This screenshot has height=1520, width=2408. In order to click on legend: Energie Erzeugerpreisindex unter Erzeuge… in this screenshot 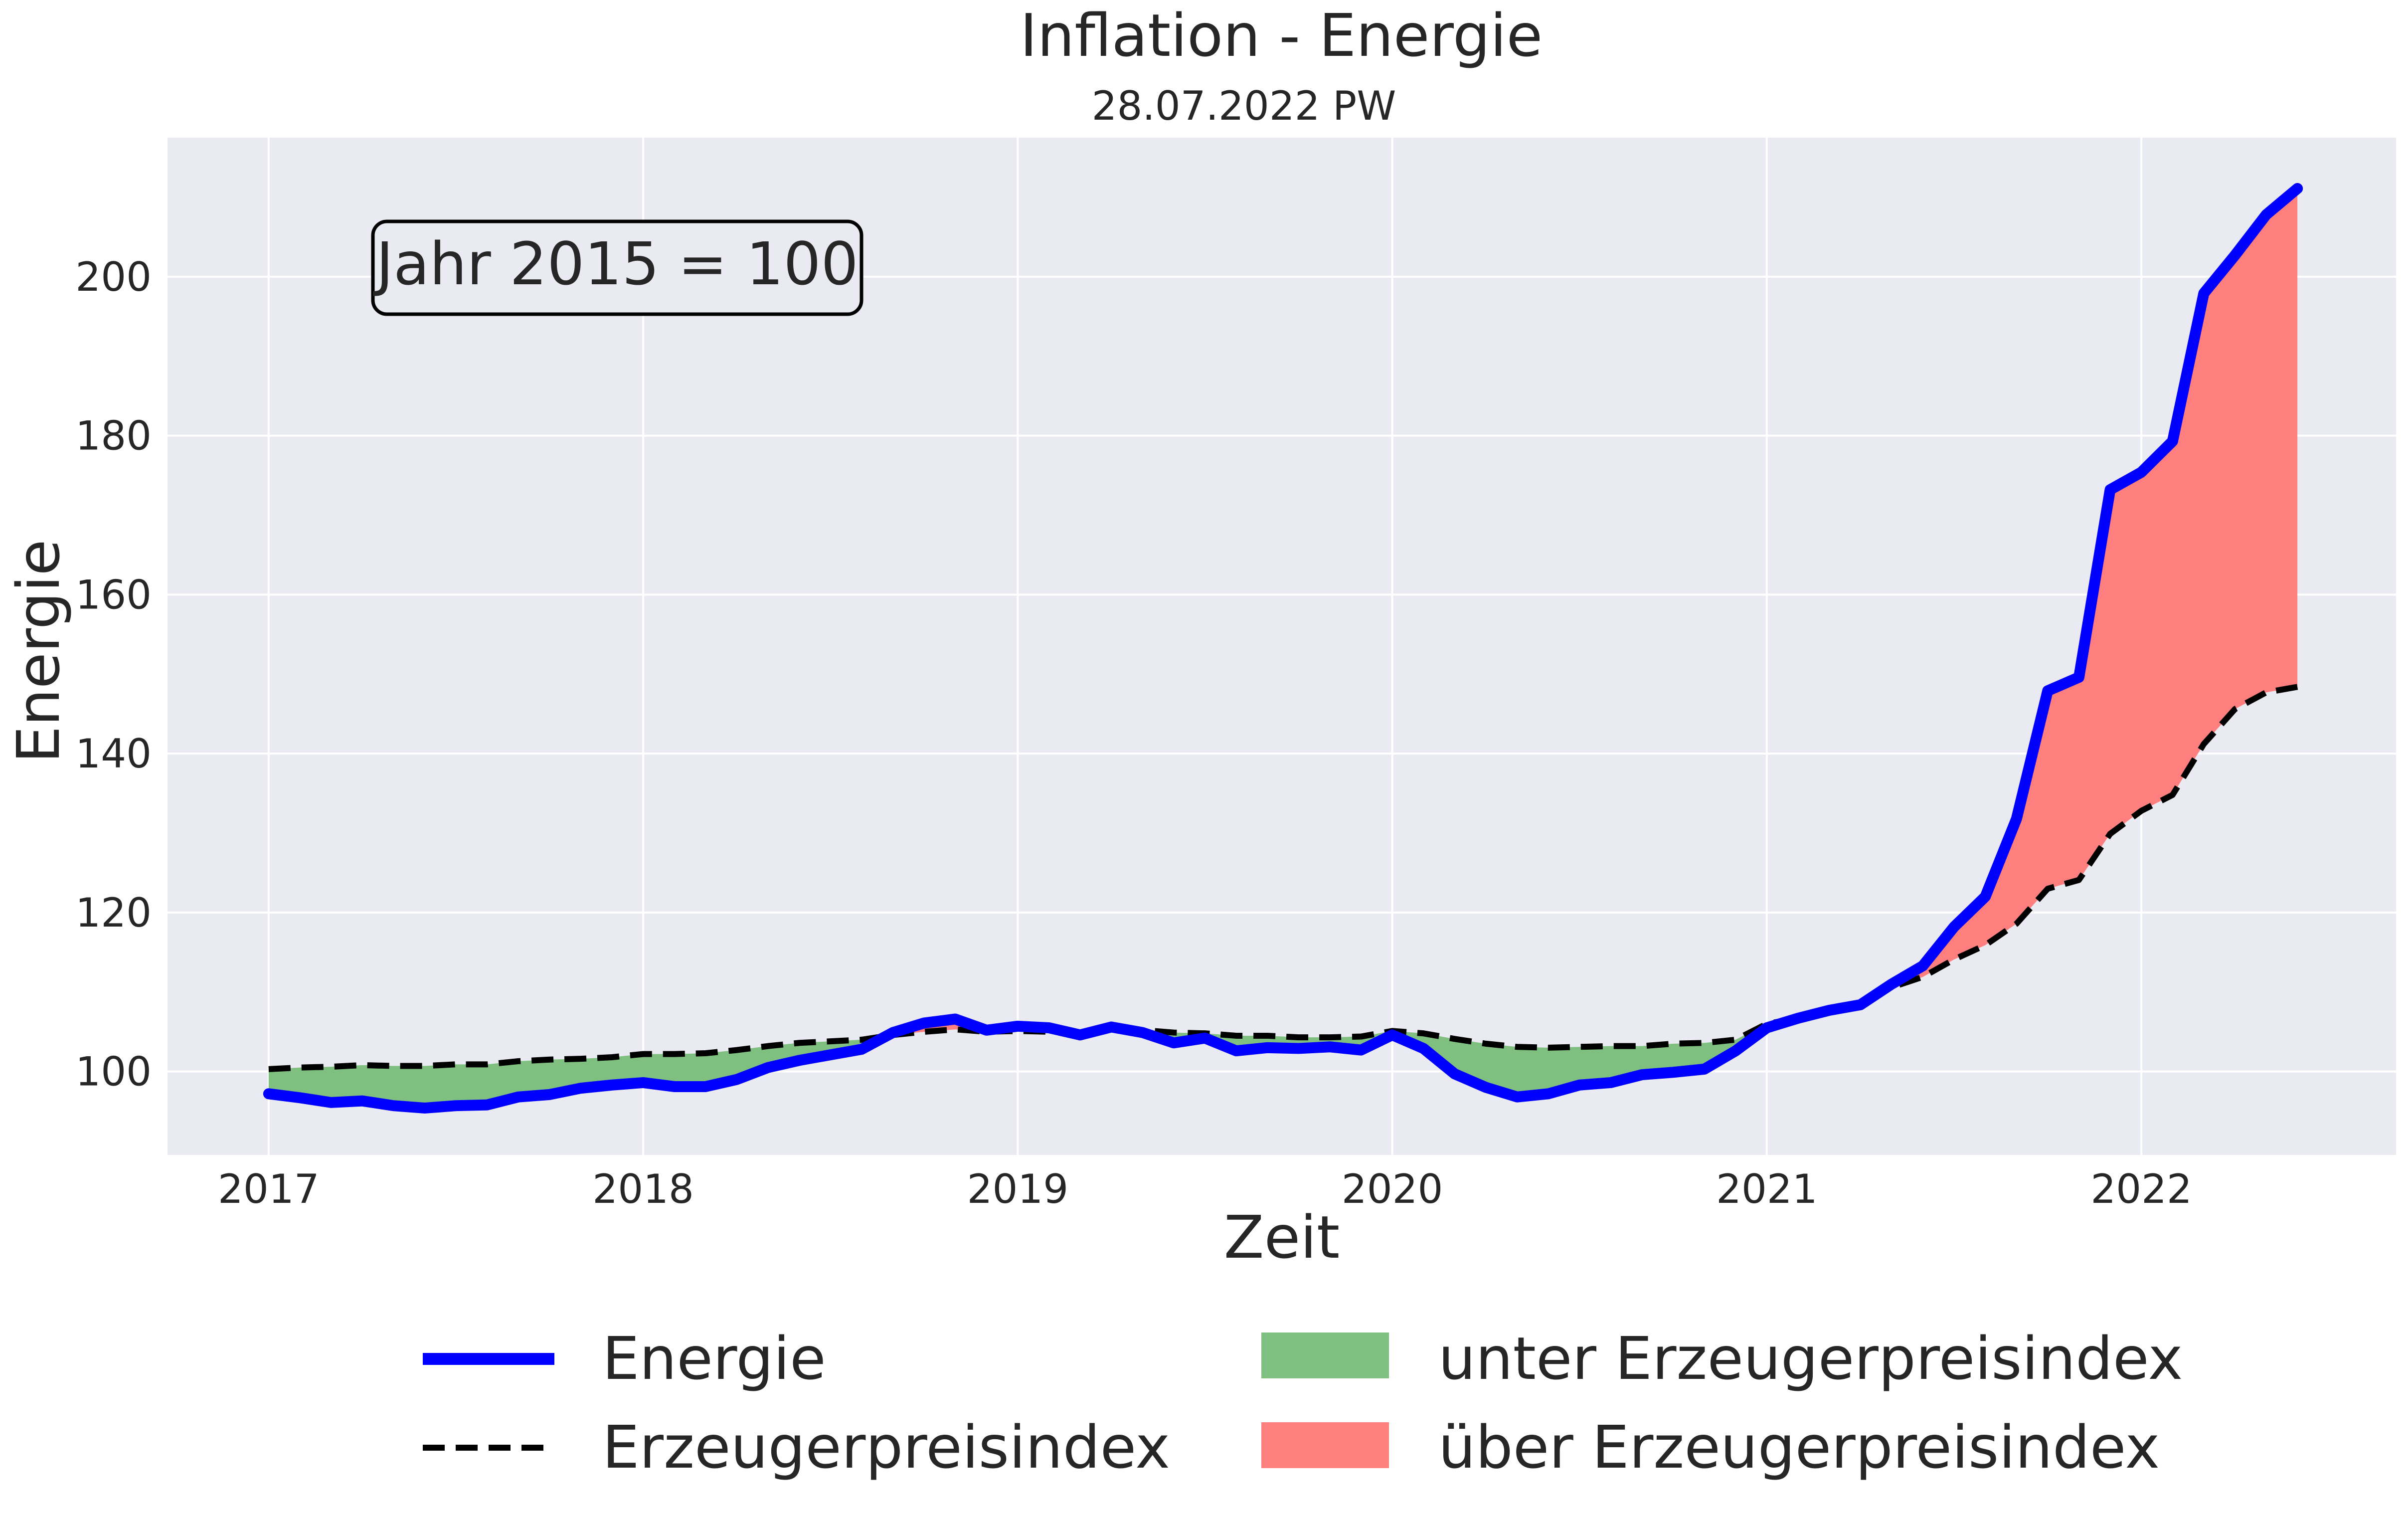, I will do `click(1303, 1403)`.